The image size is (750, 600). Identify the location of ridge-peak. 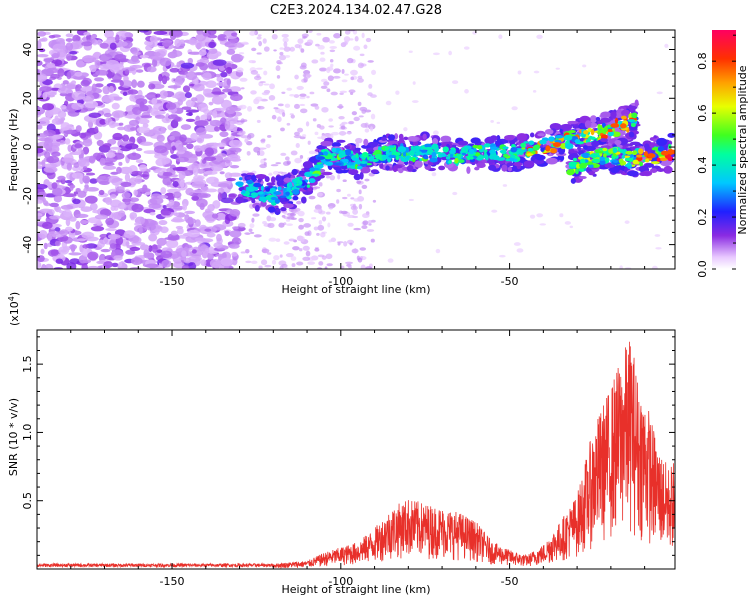
(671, 152).